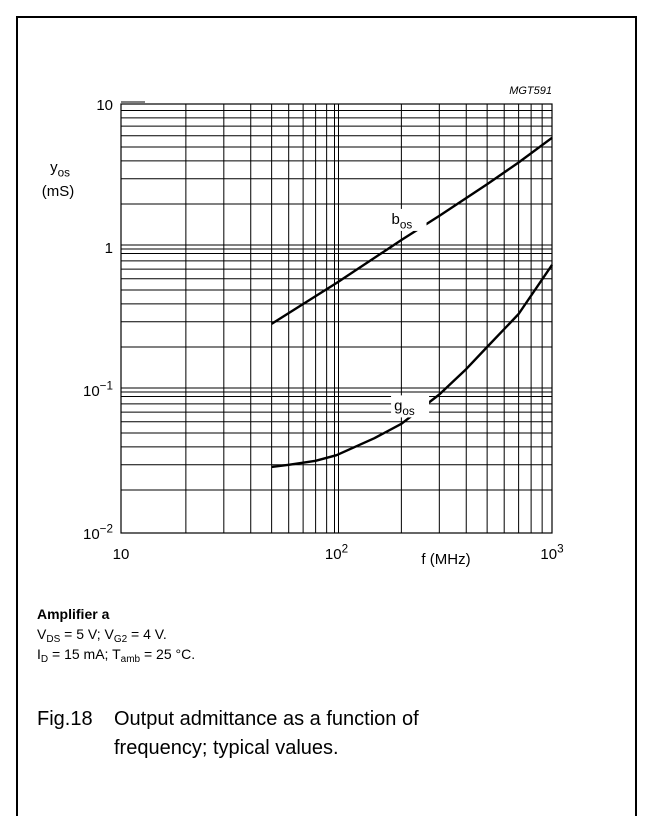  Describe the element at coordinates (73, 614) in the screenshot. I see `conditions-heading: Amplifier a` at that location.